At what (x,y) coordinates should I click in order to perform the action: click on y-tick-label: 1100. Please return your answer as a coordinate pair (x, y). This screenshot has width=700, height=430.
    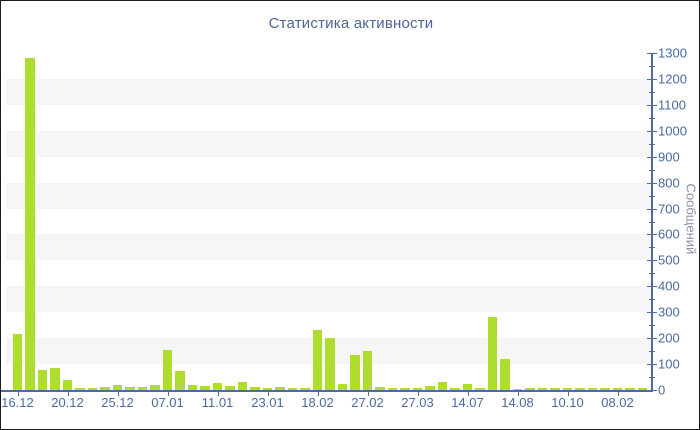
    Looking at the image, I should click on (672, 105).